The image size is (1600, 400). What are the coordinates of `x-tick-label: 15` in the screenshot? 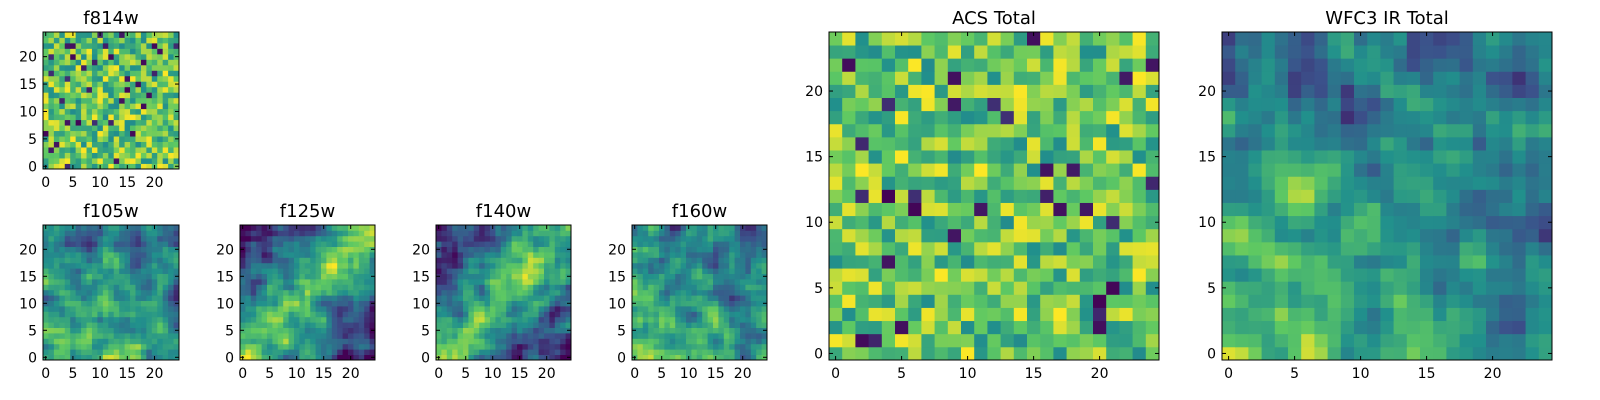 It's located at (127, 374).